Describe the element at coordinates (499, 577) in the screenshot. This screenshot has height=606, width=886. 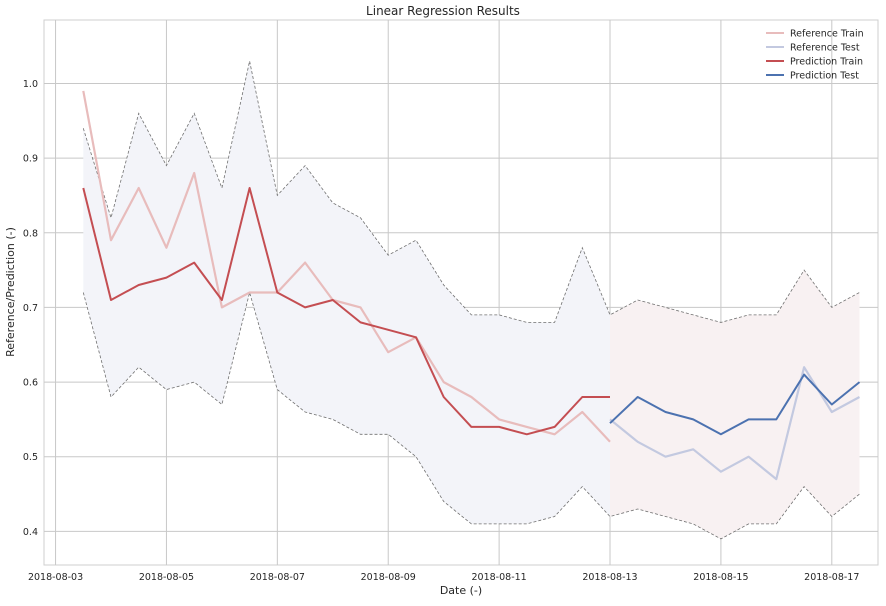
I see `x-tick-label: 2018-08-11` at that location.